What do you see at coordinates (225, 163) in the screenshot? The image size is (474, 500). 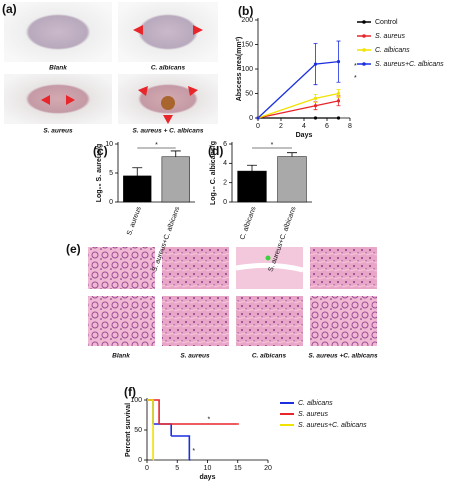 I see `y-tick-label: 4` at bounding box center [225, 163].